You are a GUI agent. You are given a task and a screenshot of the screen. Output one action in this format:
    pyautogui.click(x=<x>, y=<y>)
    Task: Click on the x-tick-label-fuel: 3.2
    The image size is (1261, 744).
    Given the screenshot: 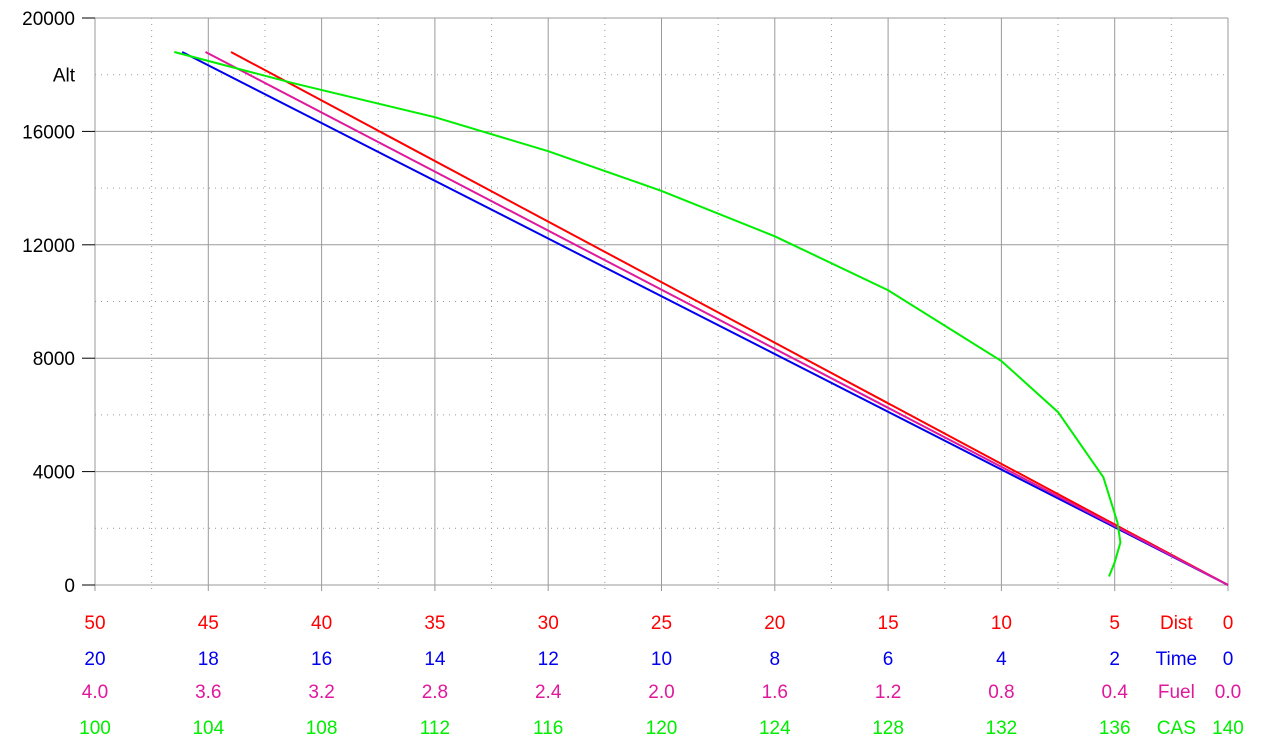 What is the action you would take?
    pyautogui.click(x=321, y=692)
    